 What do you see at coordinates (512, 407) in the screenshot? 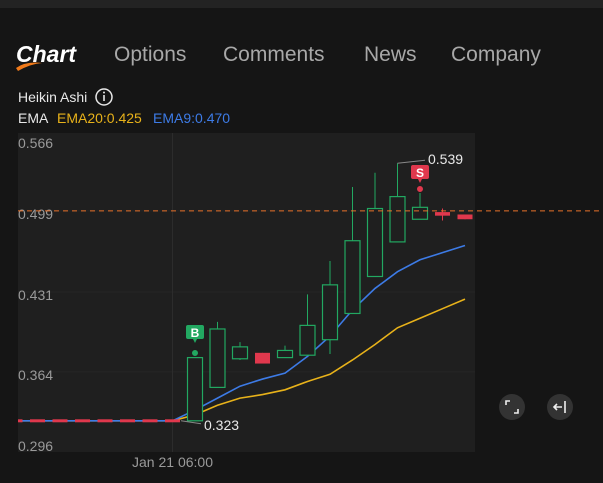
I see `fullscreen-button` at bounding box center [512, 407].